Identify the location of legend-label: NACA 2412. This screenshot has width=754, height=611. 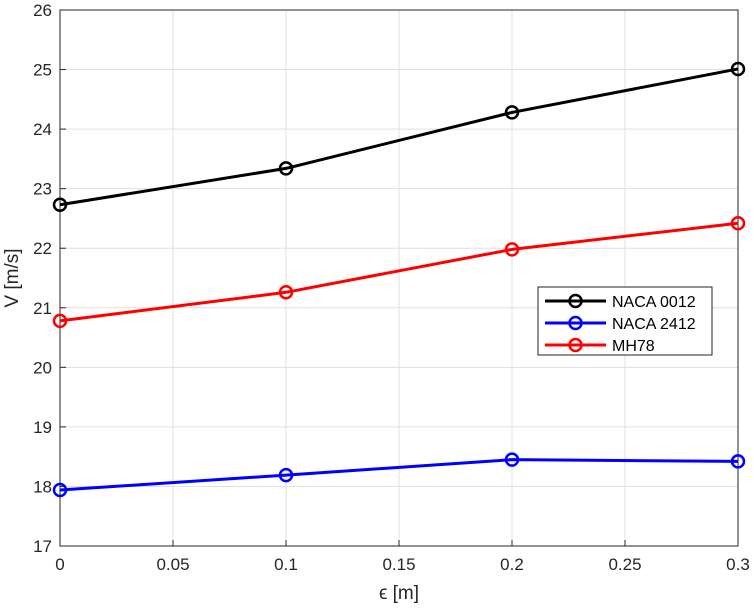
(654, 324).